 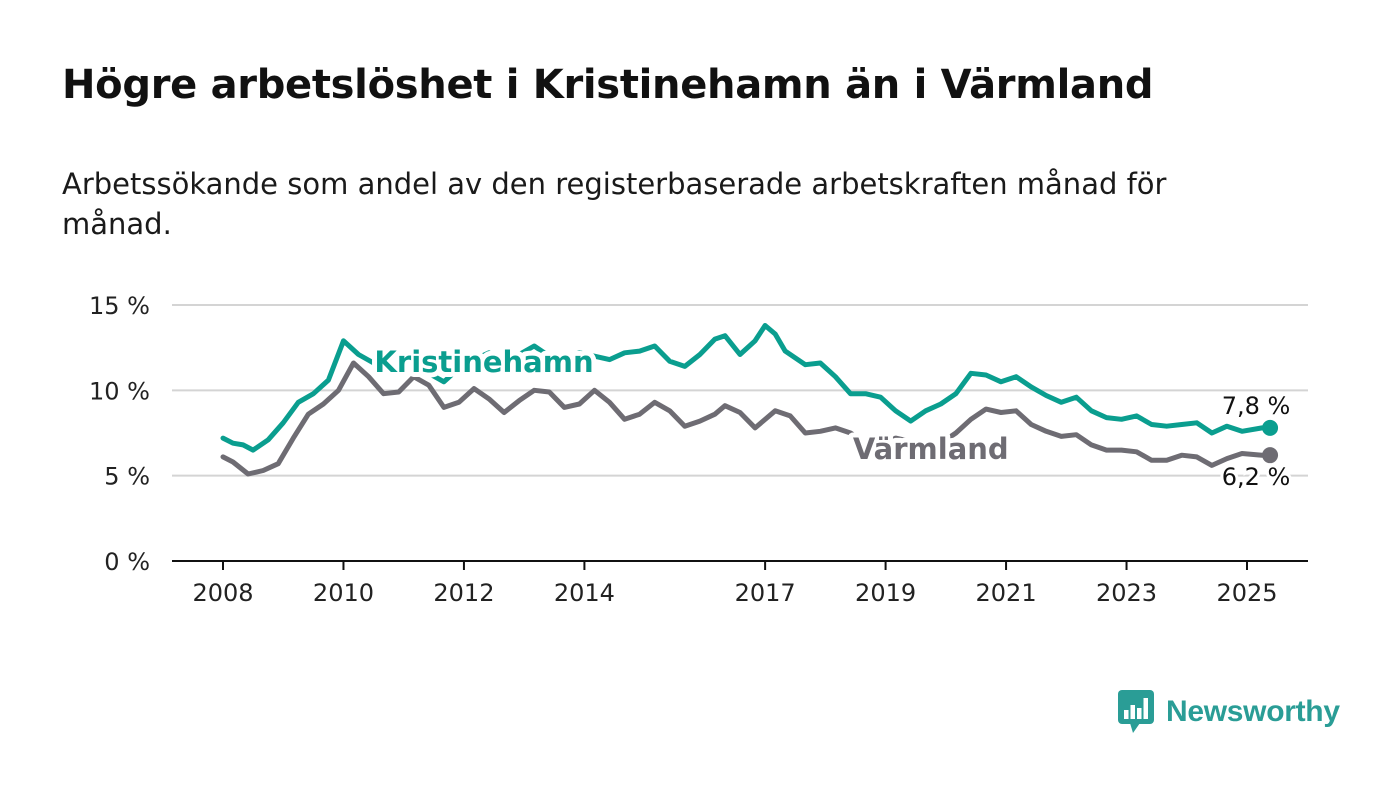 What do you see at coordinates (584, 593) in the screenshot?
I see `x-tick-label: 2014` at bounding box center [584, 593].